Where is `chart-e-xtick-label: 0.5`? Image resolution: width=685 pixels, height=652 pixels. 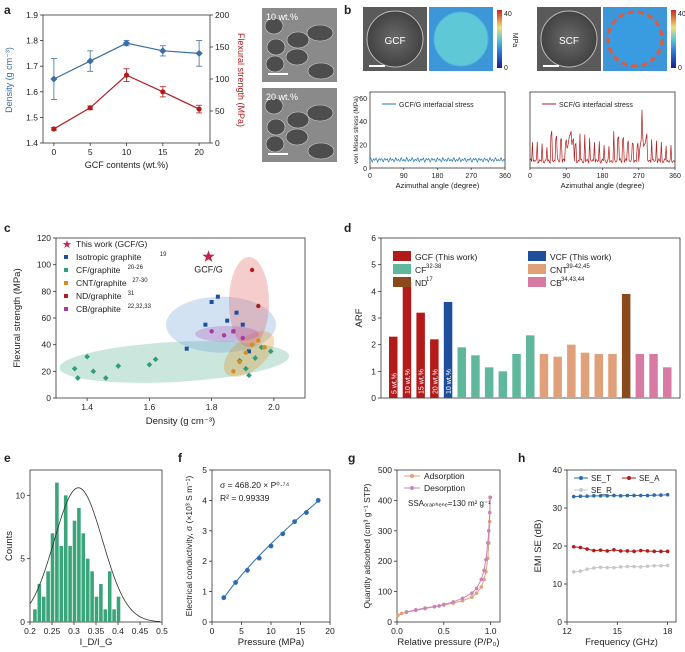 chart-e-xtick-label: 0.5 is located at coordinates (162, 631).